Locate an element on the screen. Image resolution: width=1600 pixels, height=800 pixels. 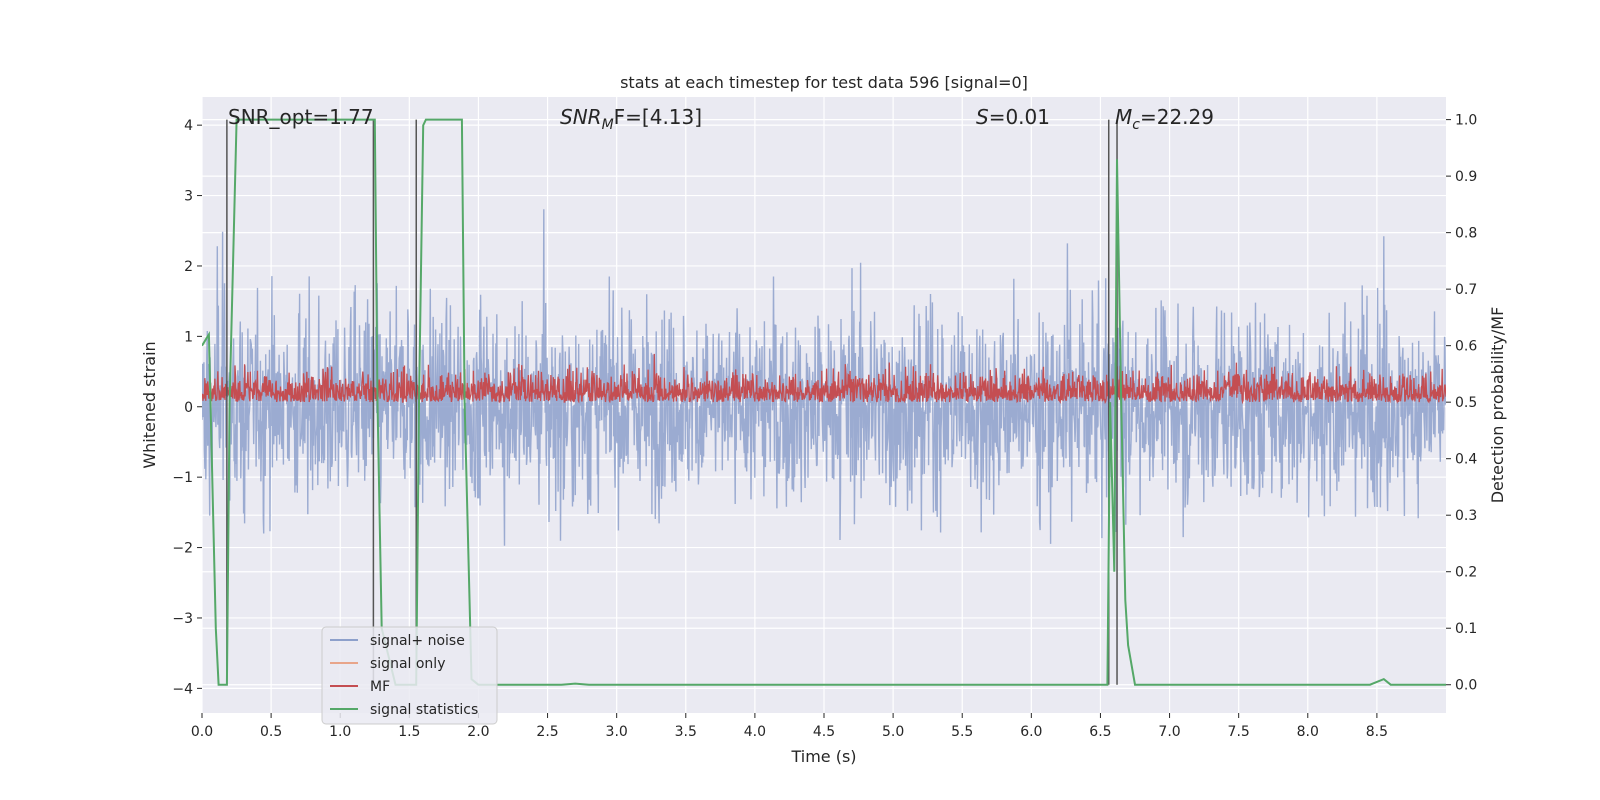
y-tick-label-right: 0.1 is located at coordinates (1466, 629).